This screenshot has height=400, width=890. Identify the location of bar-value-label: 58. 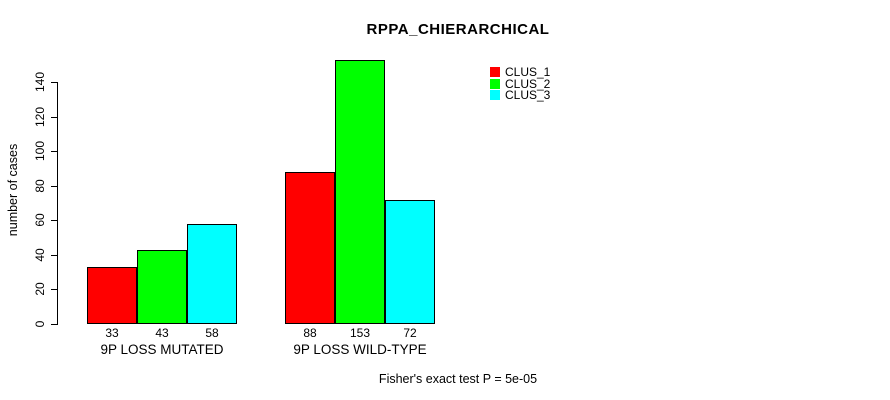
(212, 332).